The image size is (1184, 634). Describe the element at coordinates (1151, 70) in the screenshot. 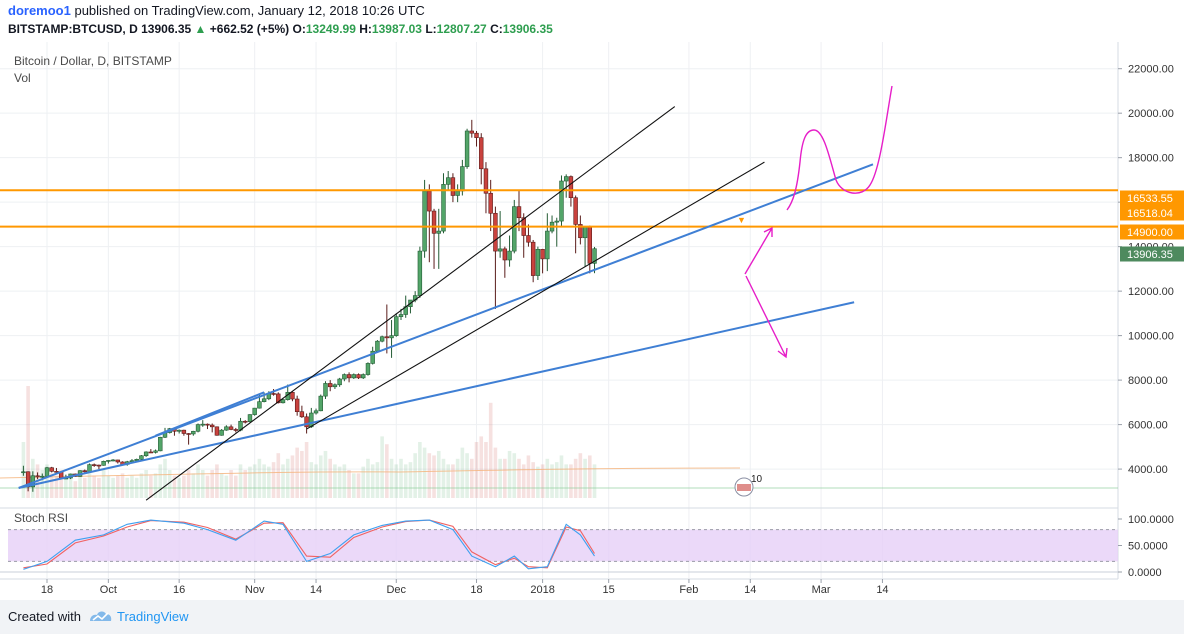

I see `price-tick-label: 22000.00` at that location.